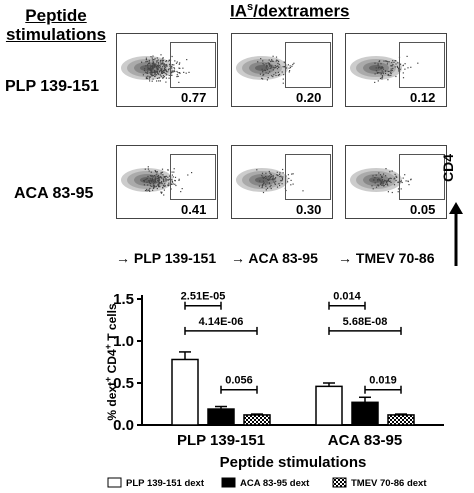 The width and height of the screenshot is (474, 493). I want to click on p-value-label: 0.019, so click(383, 381).